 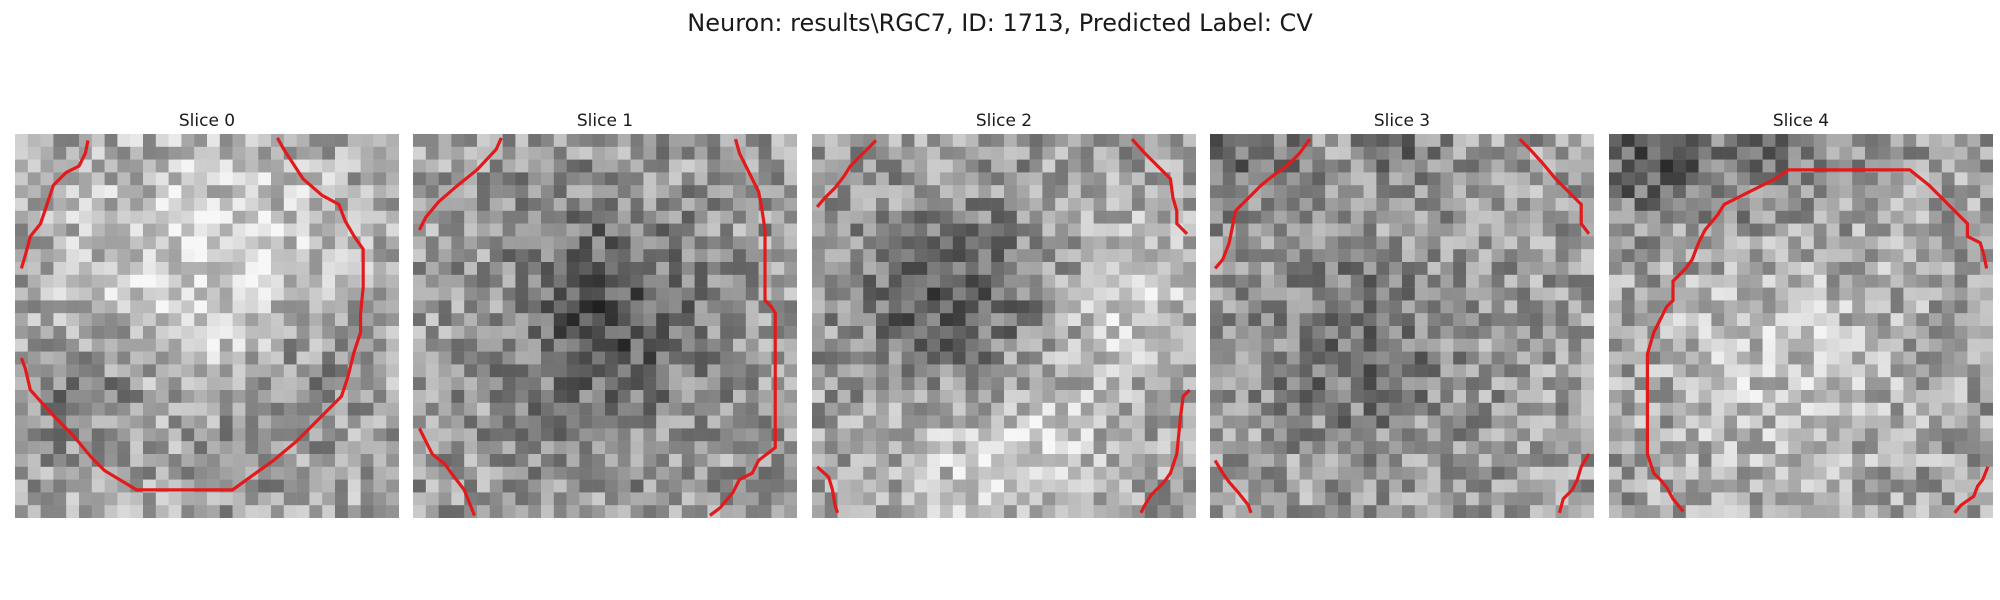 I want to click on slice-title: Slice 1, so click(x=605, y=121).